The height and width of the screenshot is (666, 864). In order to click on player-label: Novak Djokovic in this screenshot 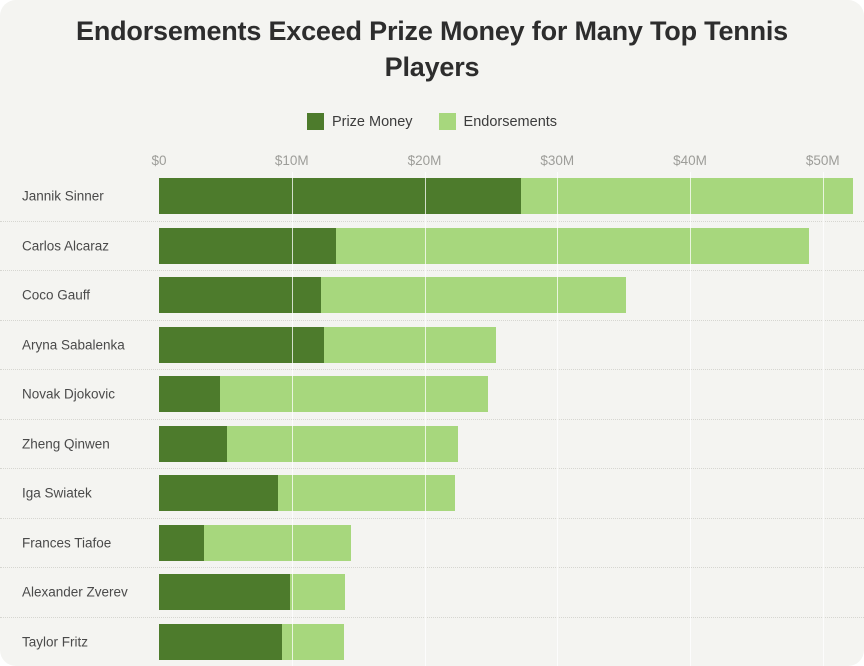, I will do `click(69, 394)`.